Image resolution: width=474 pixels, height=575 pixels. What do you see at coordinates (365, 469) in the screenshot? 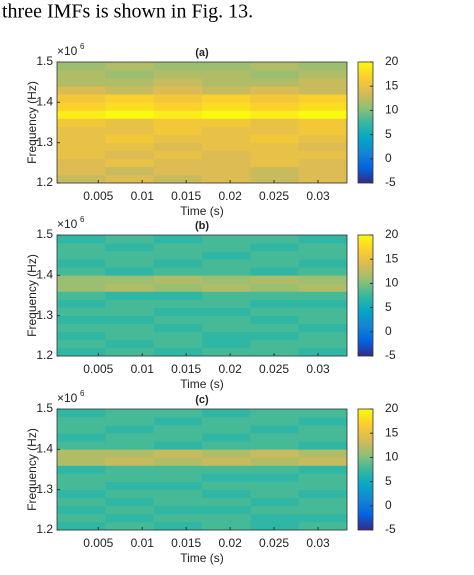
I see `colorbar` at bounding box center [365, 469].